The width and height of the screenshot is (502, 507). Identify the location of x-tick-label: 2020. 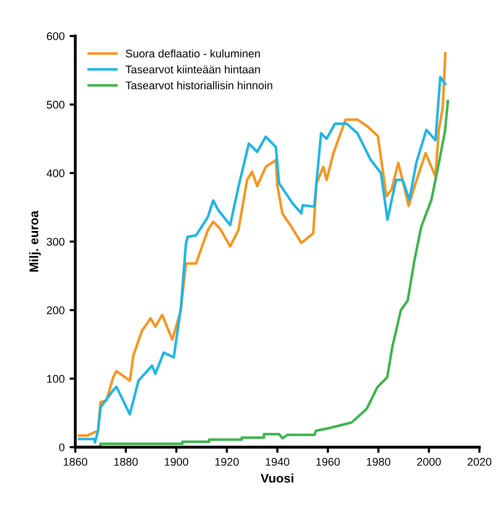
(480, 462).